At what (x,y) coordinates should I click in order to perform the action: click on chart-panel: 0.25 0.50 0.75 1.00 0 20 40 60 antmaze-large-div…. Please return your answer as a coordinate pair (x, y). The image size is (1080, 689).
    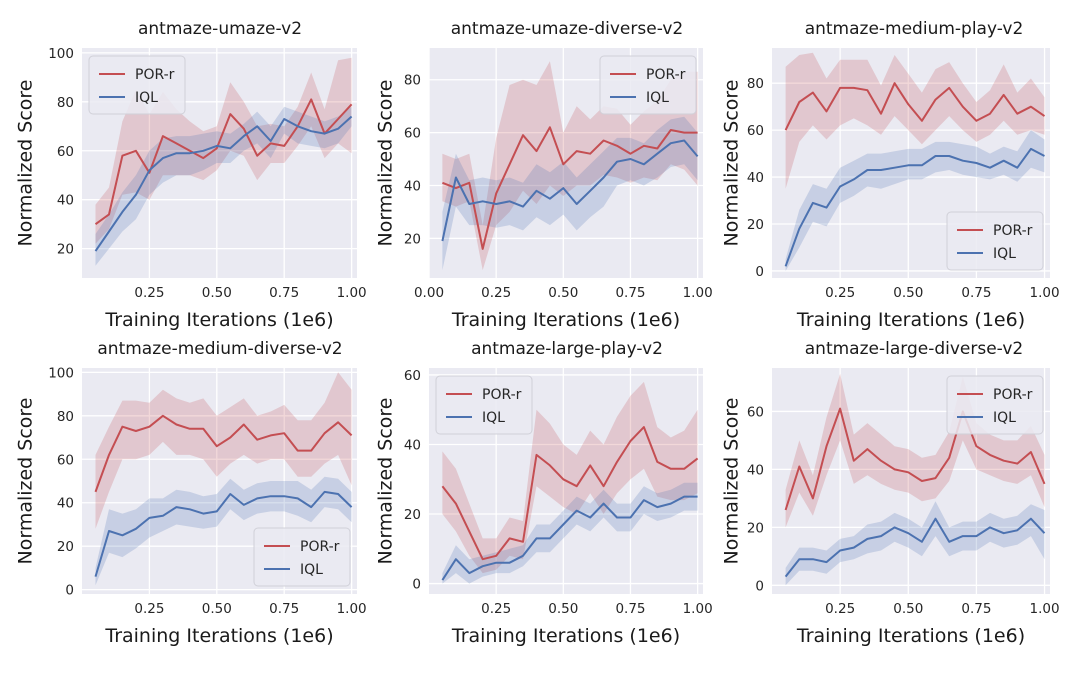
    Looking at the image, I should click on (889, 493).